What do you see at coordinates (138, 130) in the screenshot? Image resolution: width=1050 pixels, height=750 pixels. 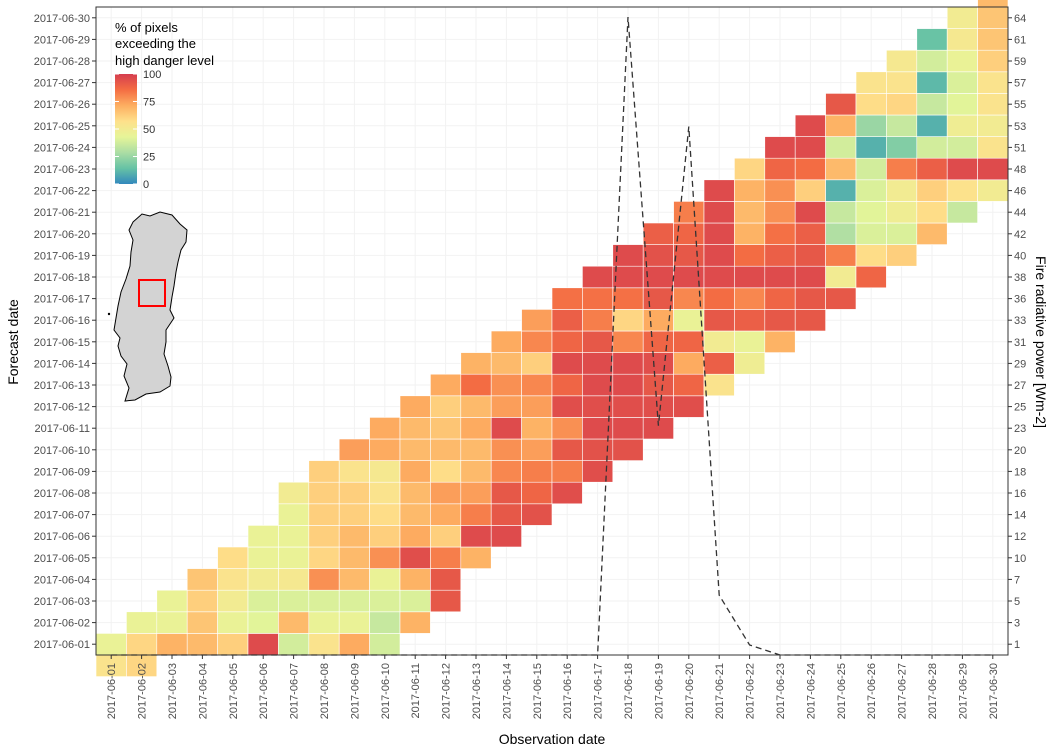 I see `legend-ticks: 0 25 50 75 100` at bounding box center [138, 130].